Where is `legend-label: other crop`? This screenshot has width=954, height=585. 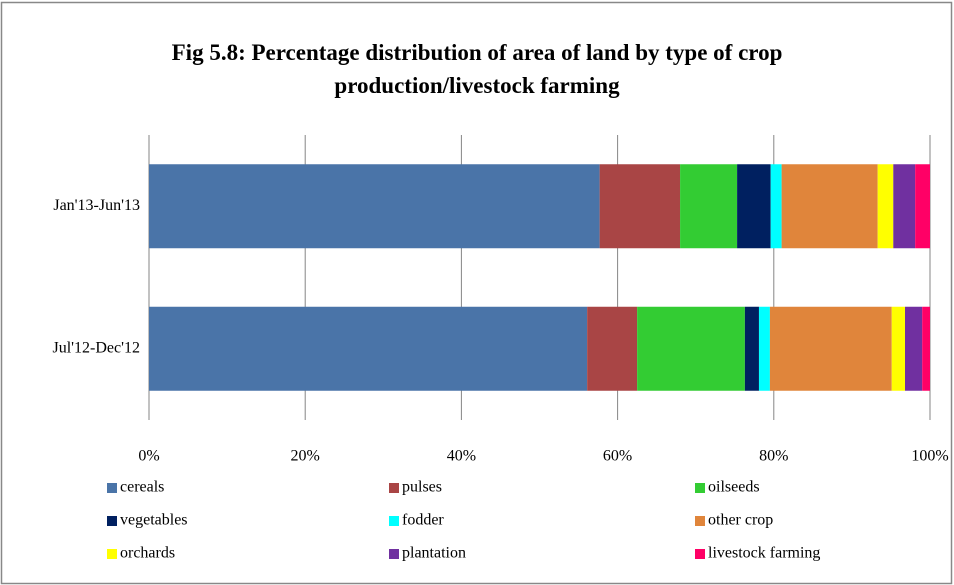 legend-label: other crop is located at coordinates (740, 520).